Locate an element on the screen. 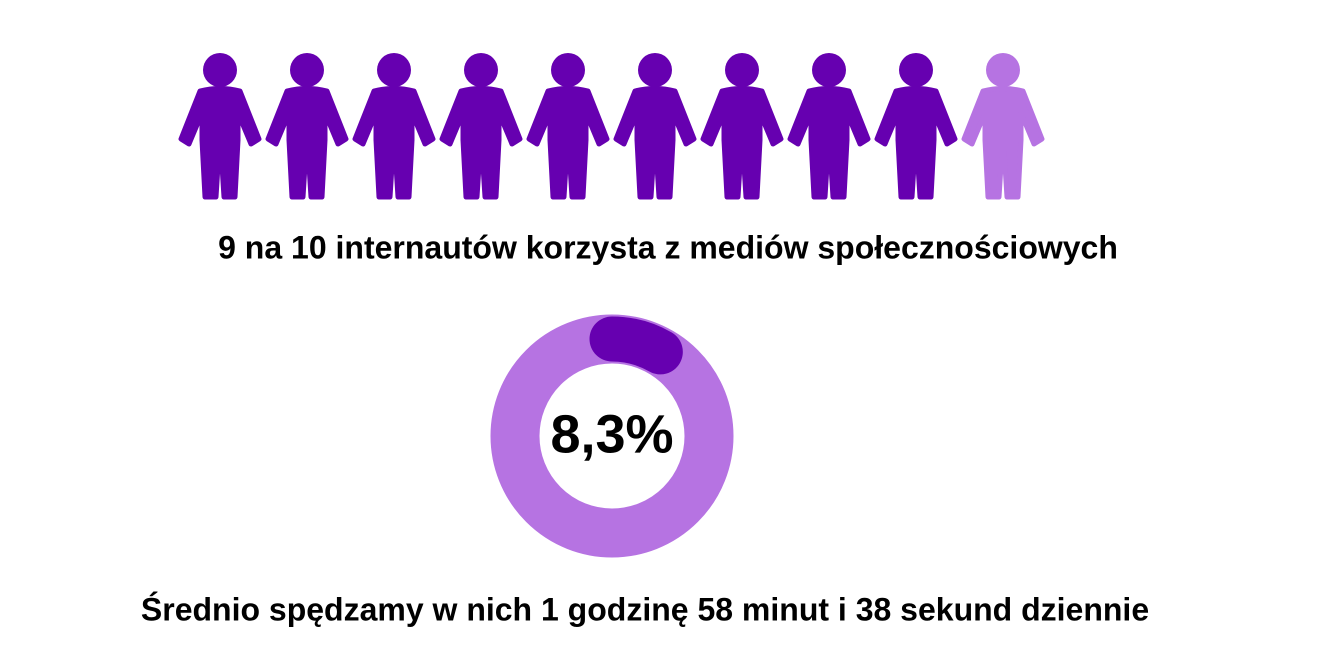 The width and height of the screenshot is (1332, 656). donut-value-label: 8,3% is located at coordinates (611, 434).